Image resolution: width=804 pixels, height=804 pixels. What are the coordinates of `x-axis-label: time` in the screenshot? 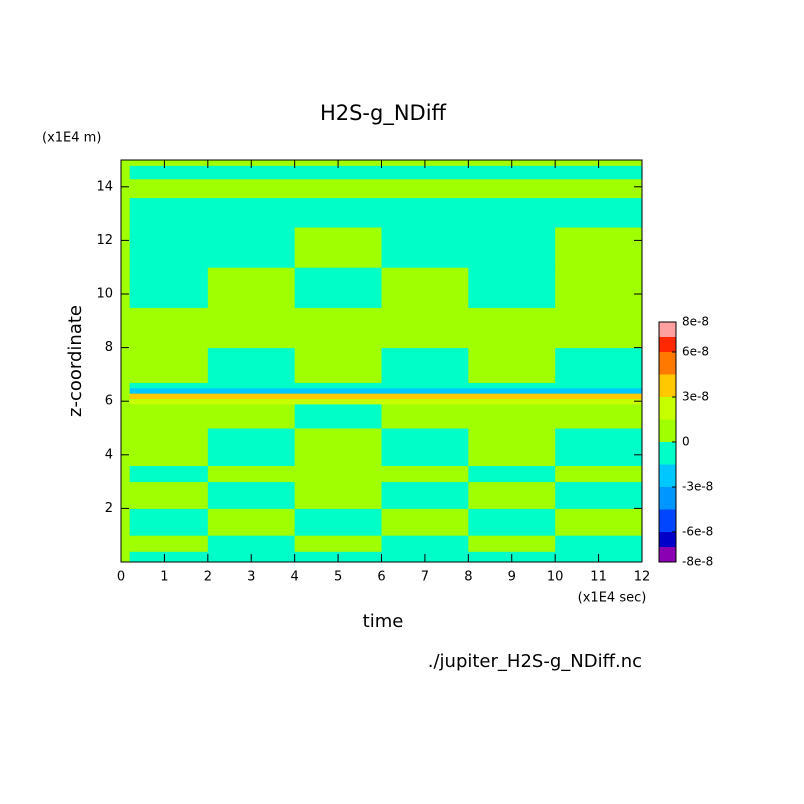 It's located at (383, 621).